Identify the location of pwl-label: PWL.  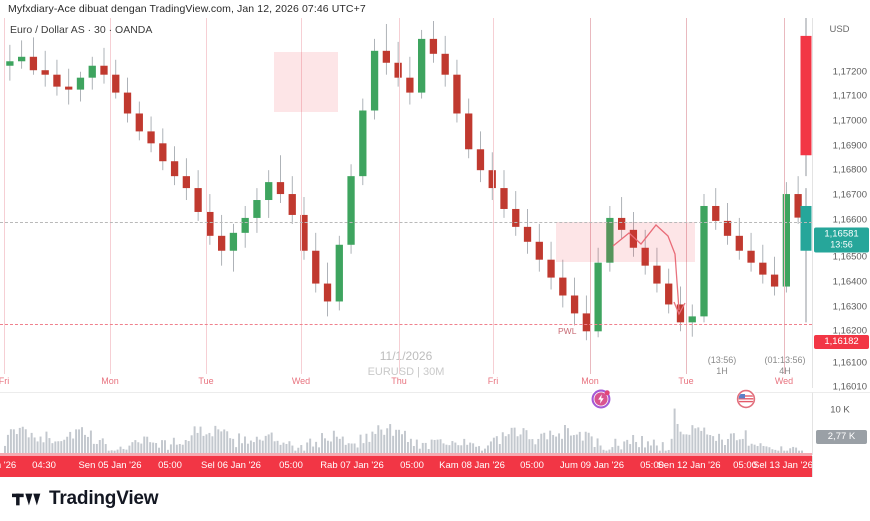
(567, 331).